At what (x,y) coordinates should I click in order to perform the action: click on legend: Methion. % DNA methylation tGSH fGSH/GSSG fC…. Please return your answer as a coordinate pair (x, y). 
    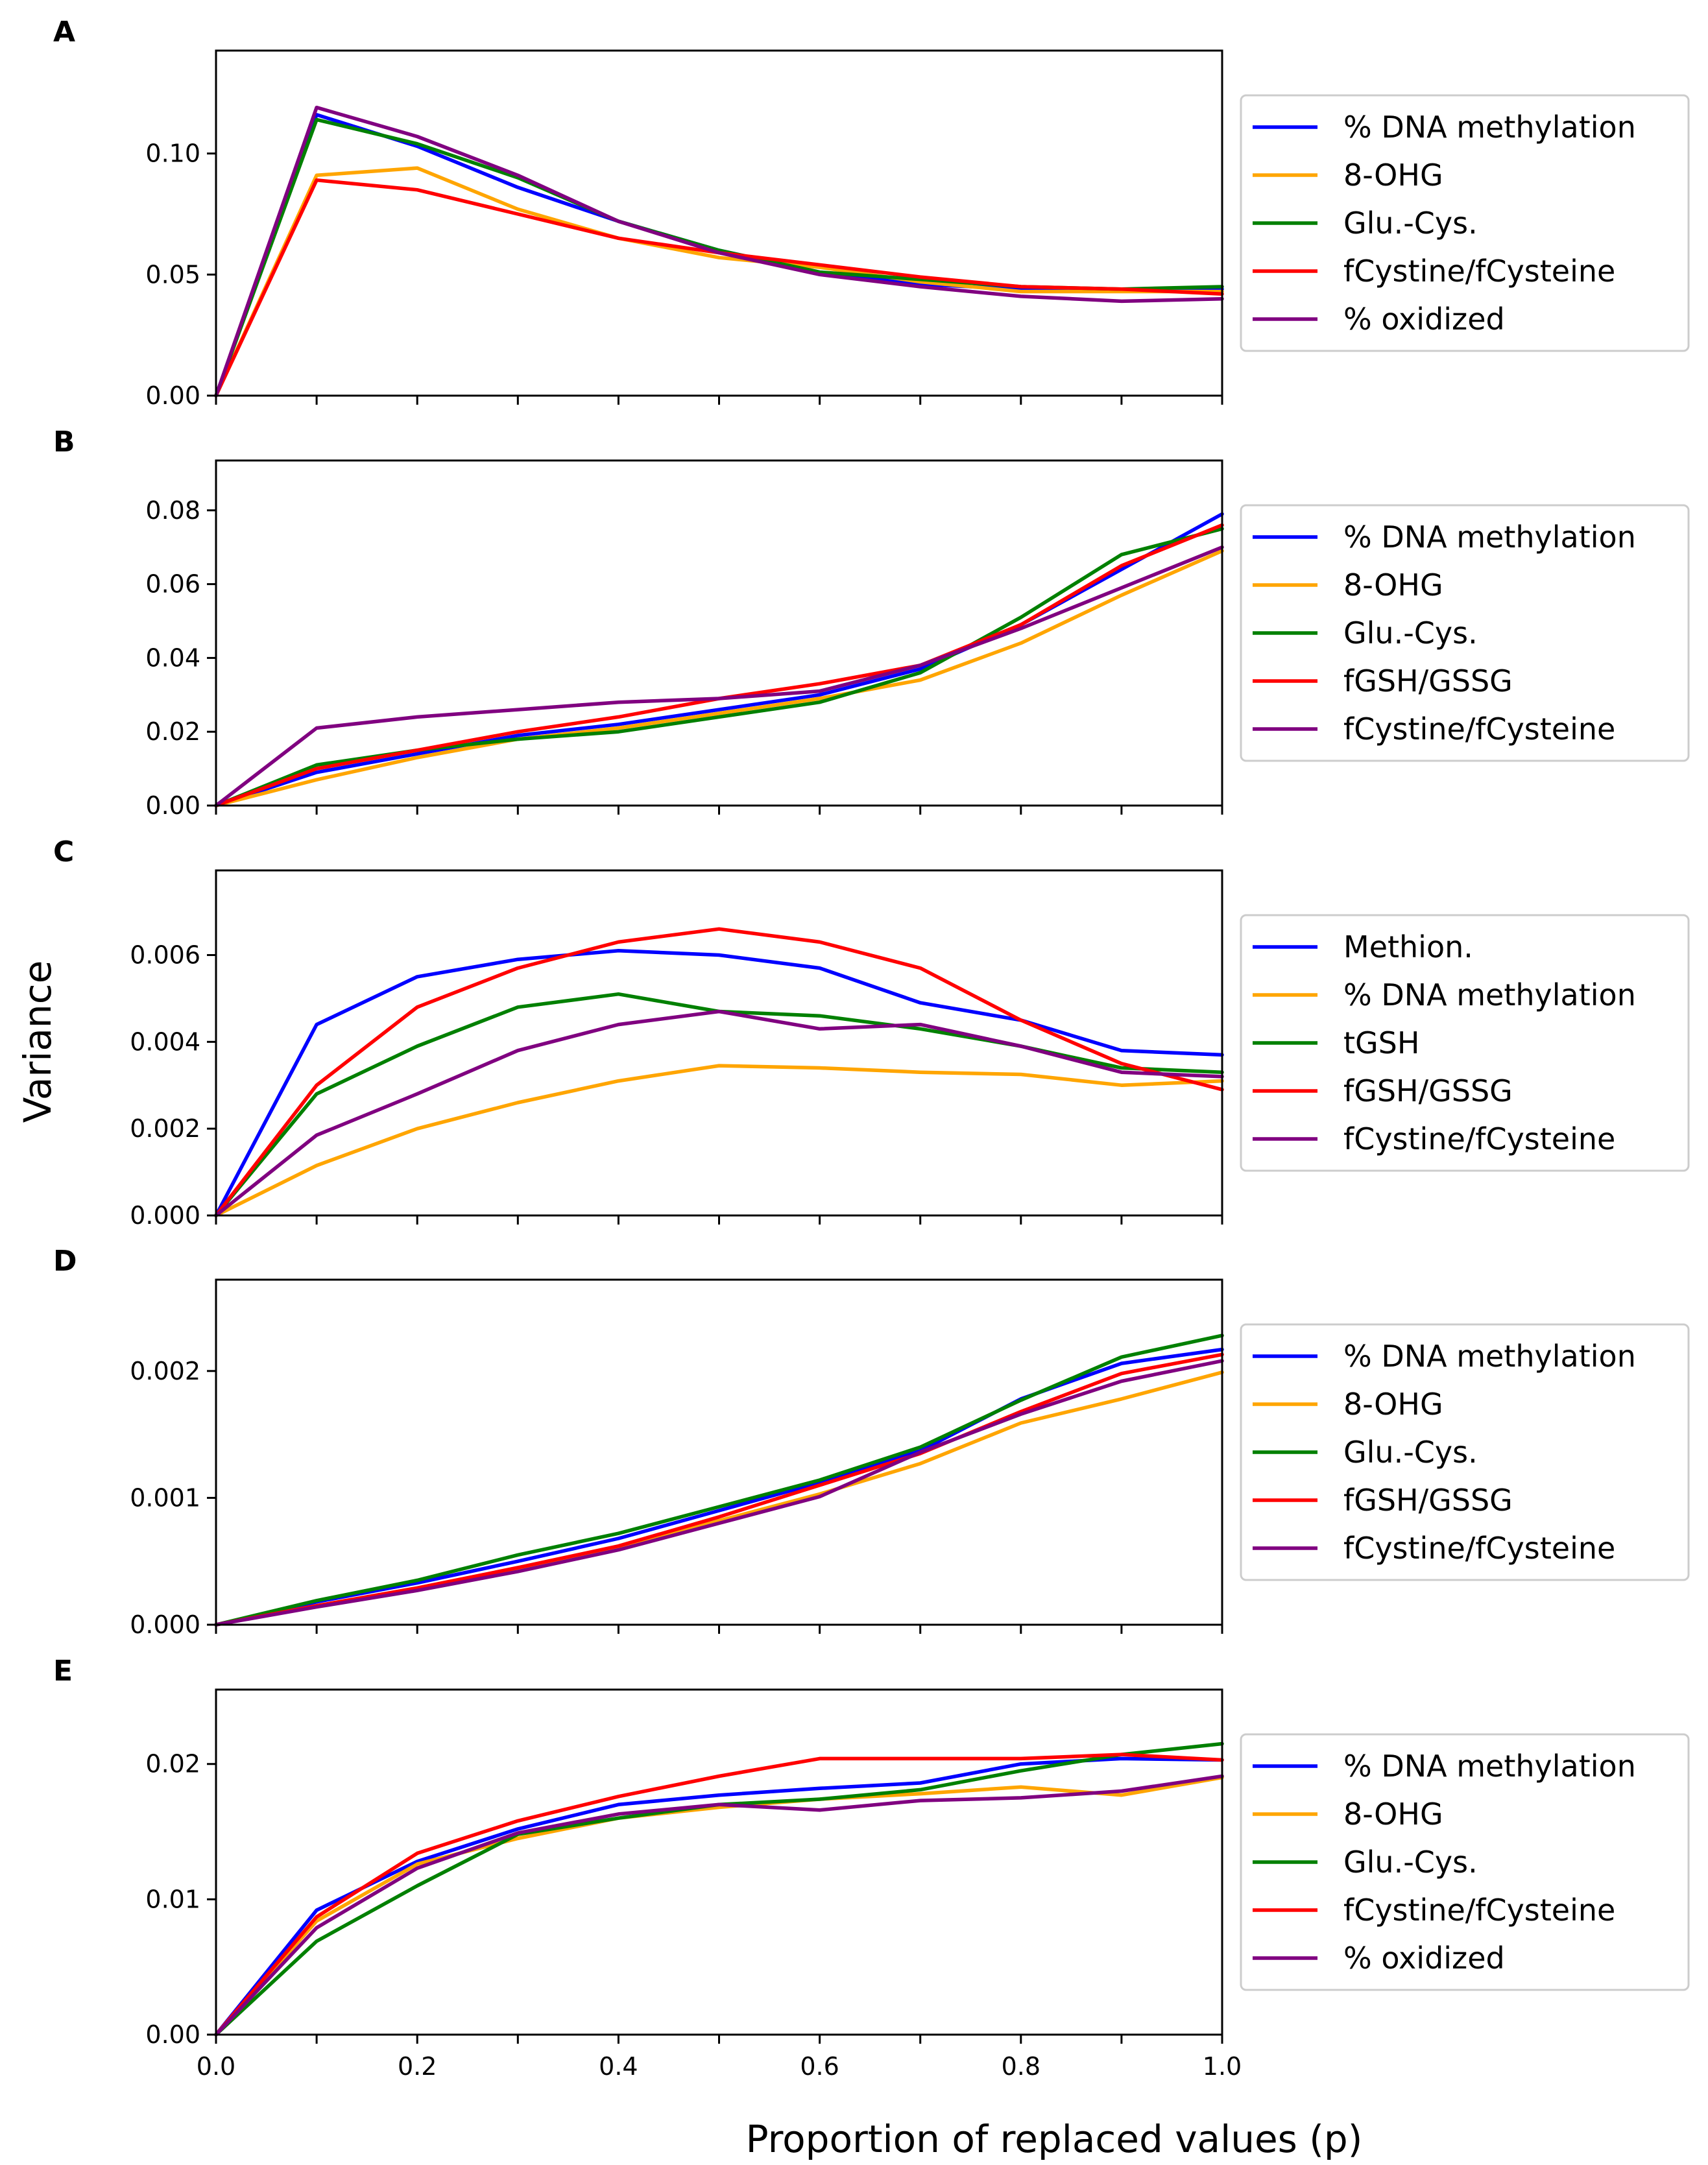
    Looking at the image, I should click on (1465, 1043).